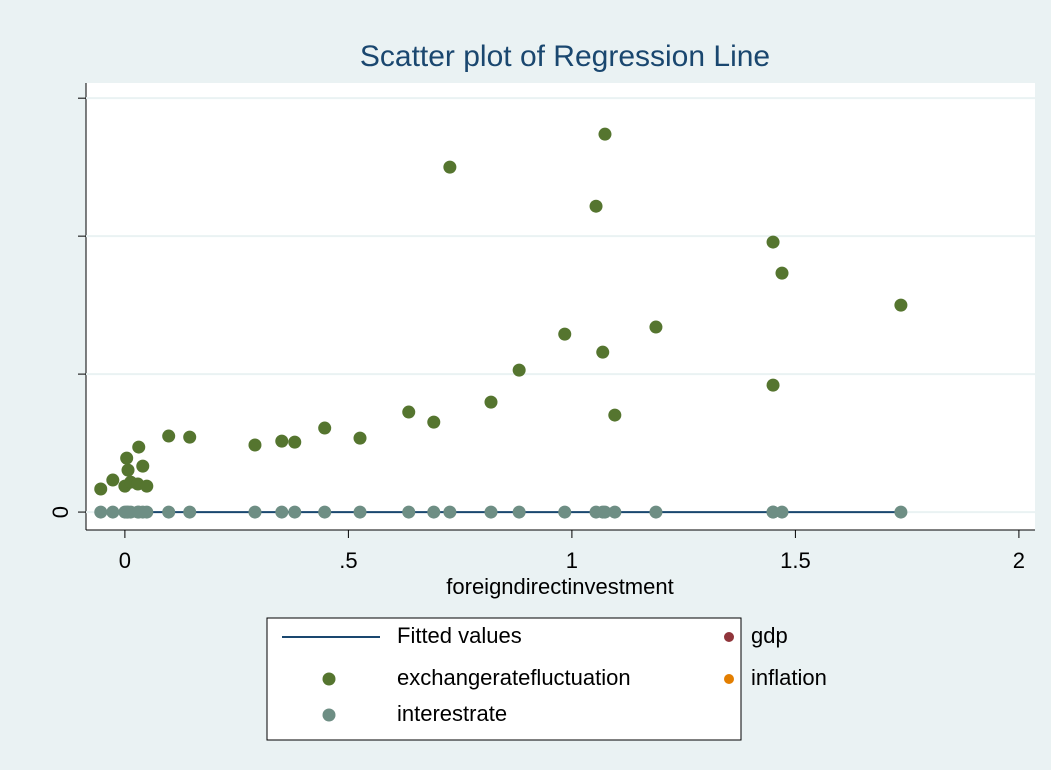 The height and width of the screenshot is (770, 1051). What do you see at coordinates (514, 677) in the screenshot?
I see `legend-label: exchangeratefluctuation` at bounding box center [514, 677].